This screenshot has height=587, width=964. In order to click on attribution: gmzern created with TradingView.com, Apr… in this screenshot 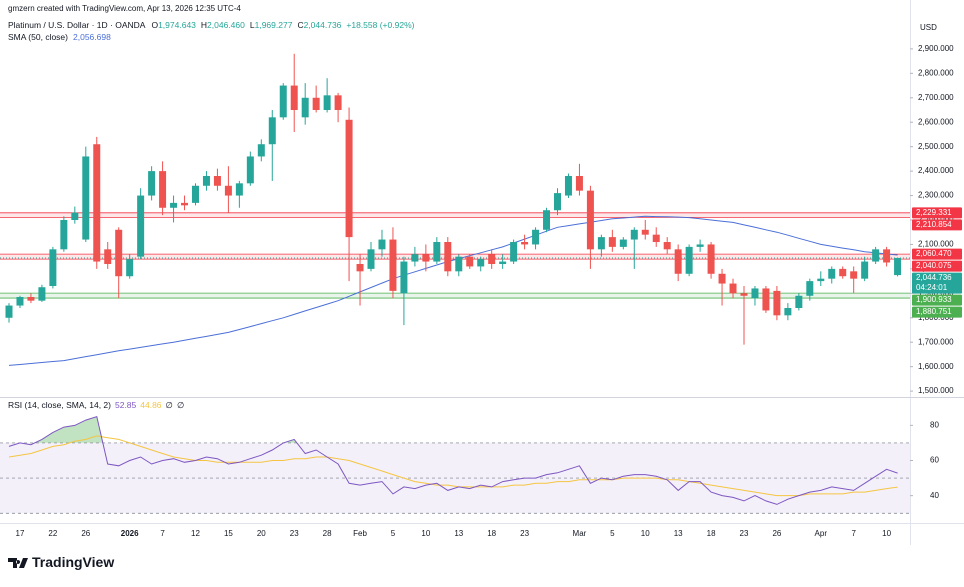, I will do `click(124, 8)`.